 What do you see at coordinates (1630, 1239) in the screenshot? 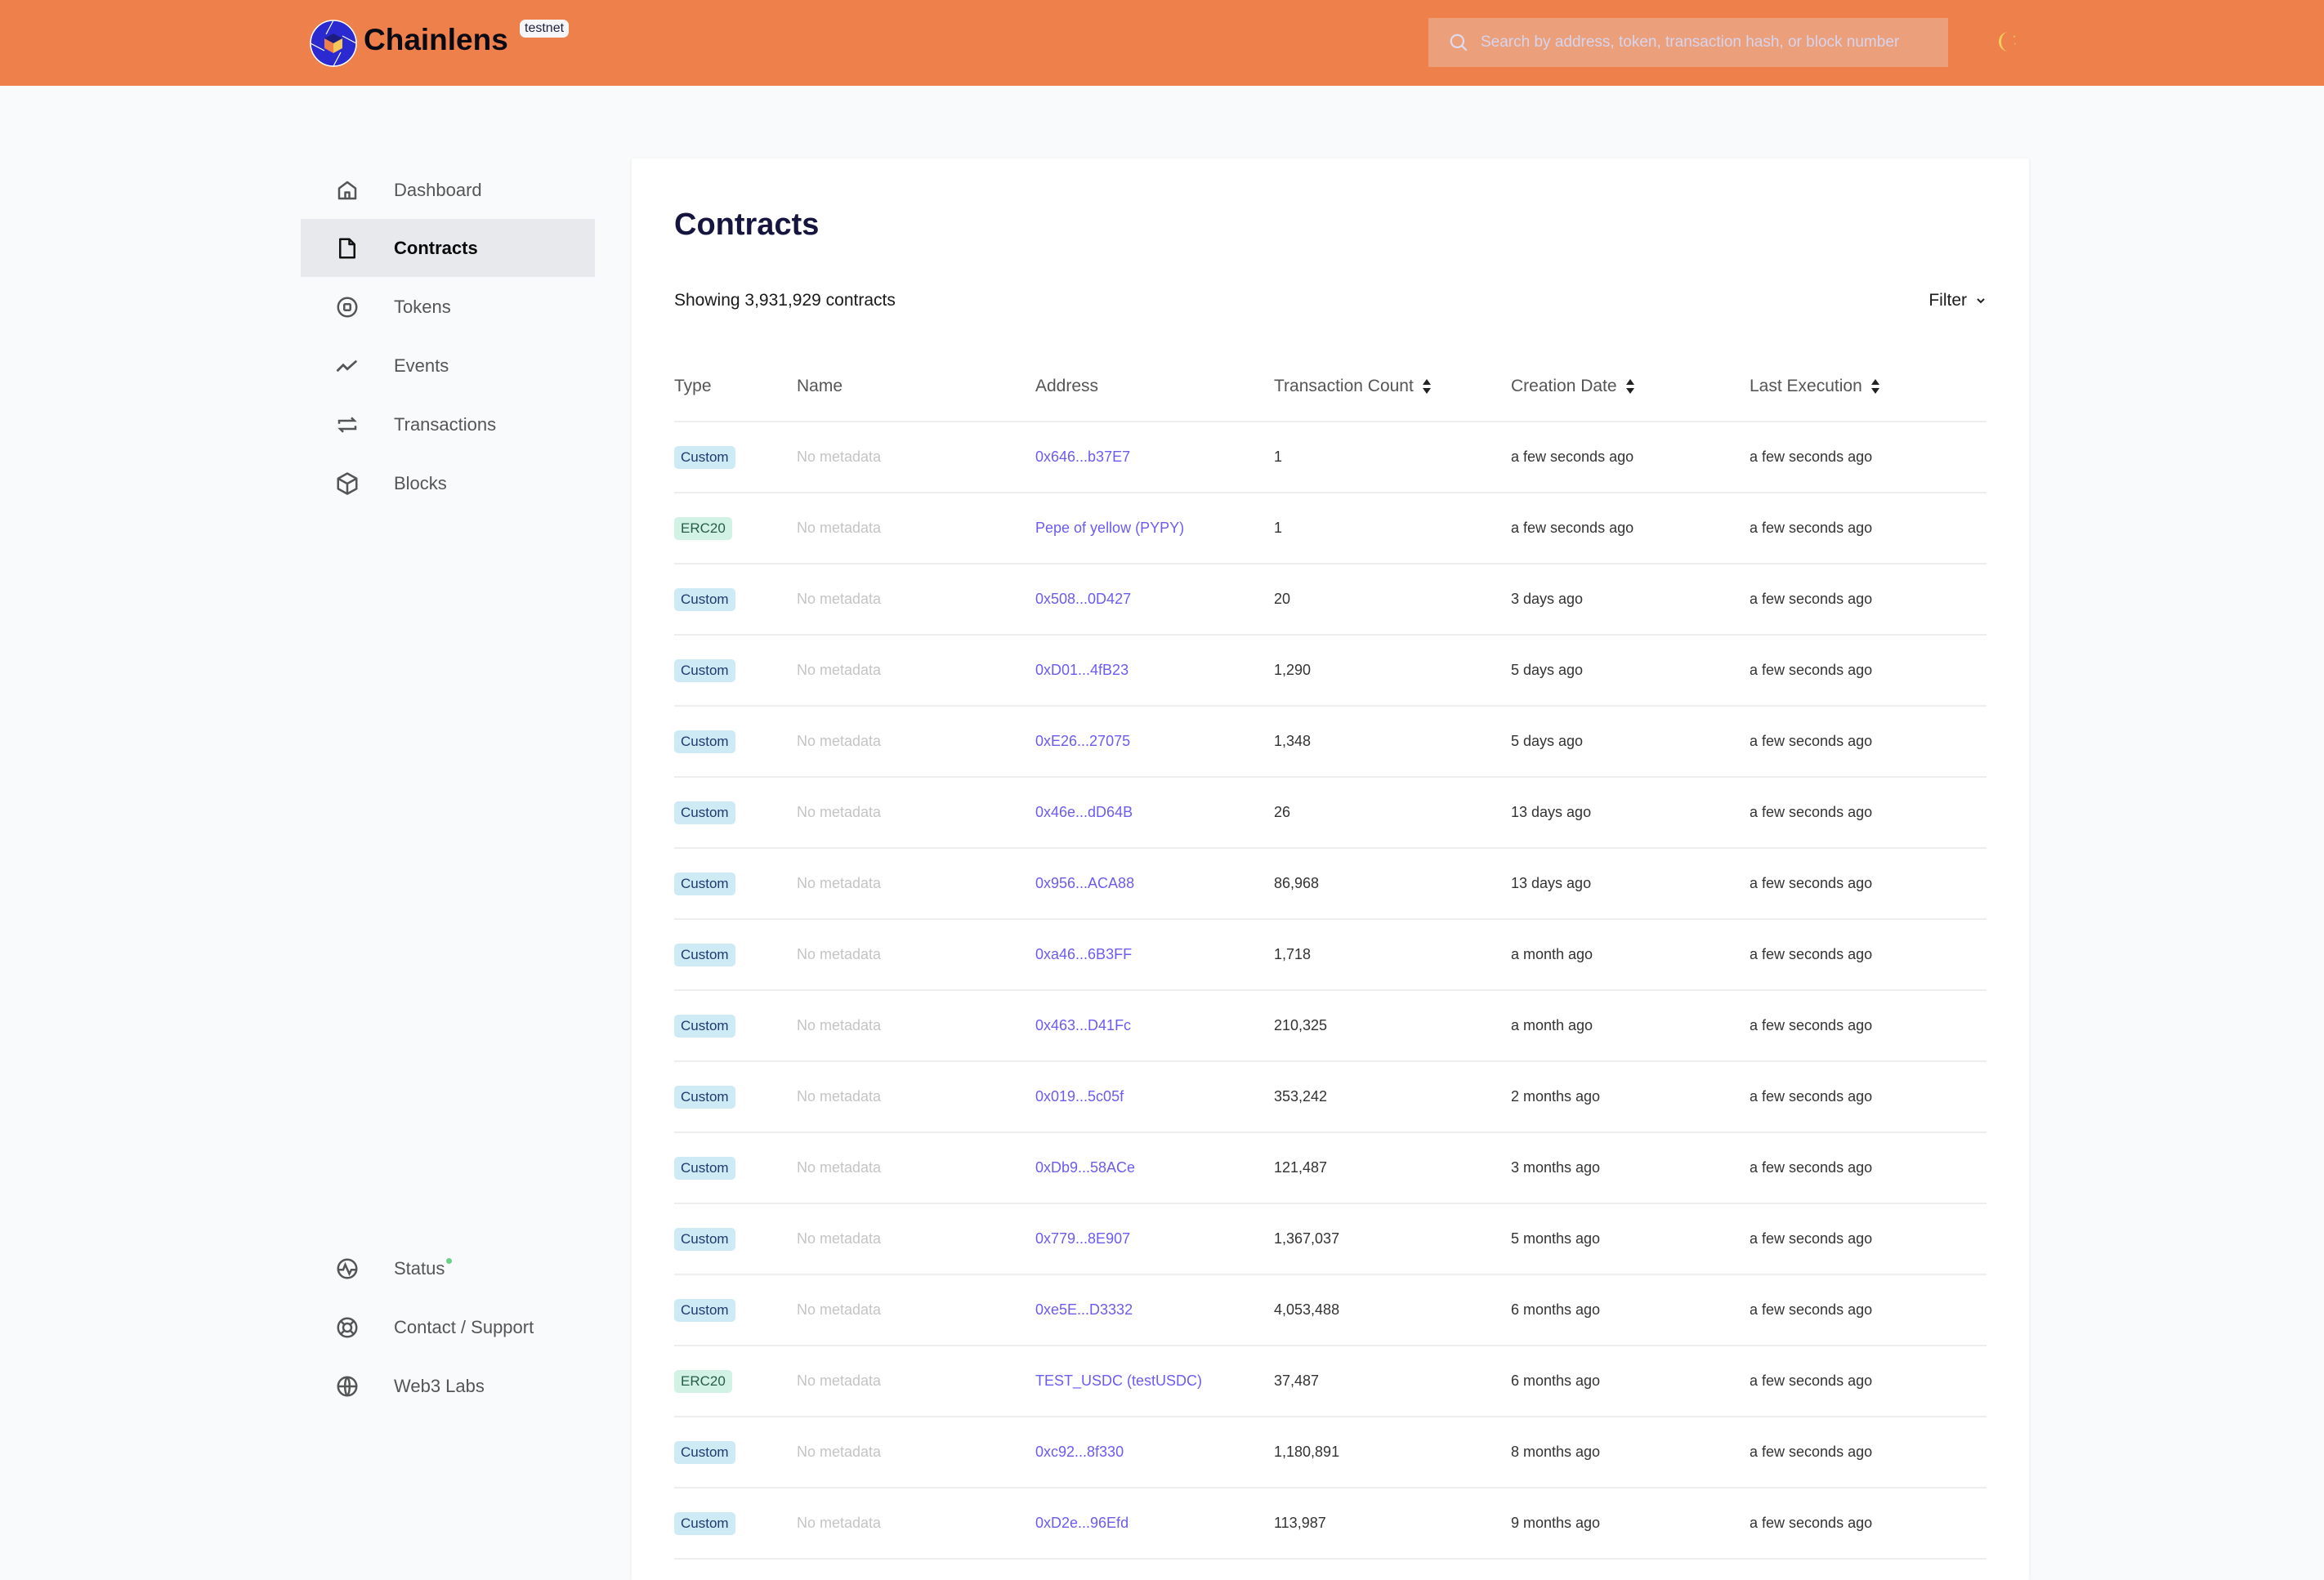
I see `creation-date-cell: 5 months ago` at bounding box center [1630, 1239].